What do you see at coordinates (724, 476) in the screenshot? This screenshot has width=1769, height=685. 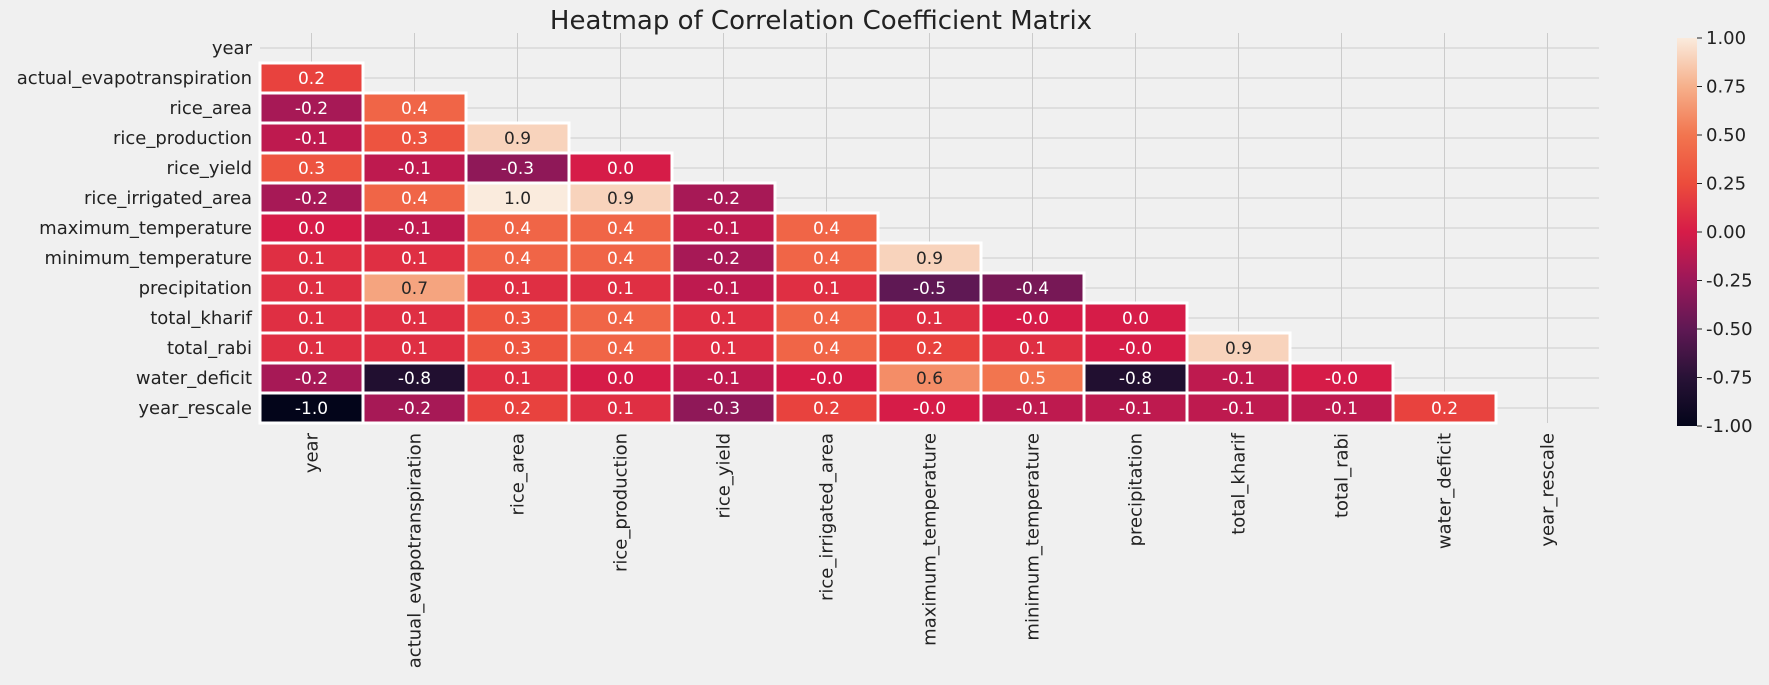 I see `x-tick-label: rice_yield` at bounding box center [724, 476].